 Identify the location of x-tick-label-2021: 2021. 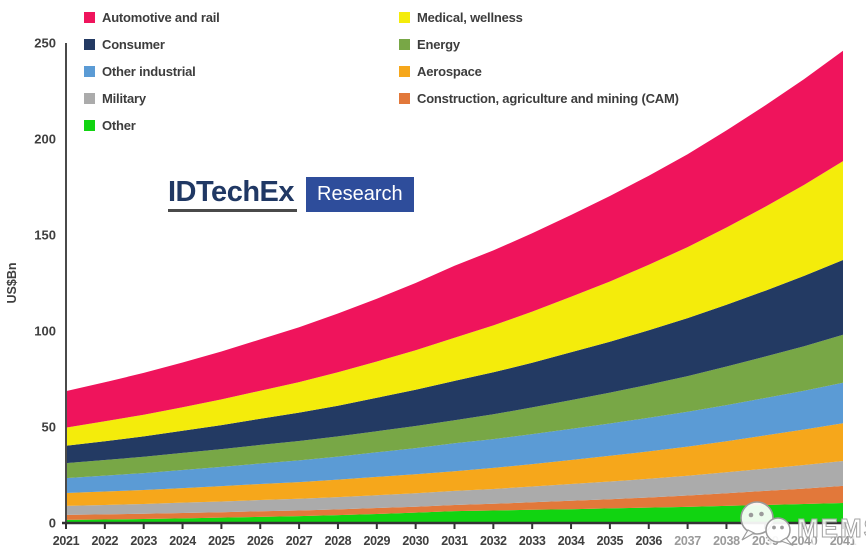
(66, 541).